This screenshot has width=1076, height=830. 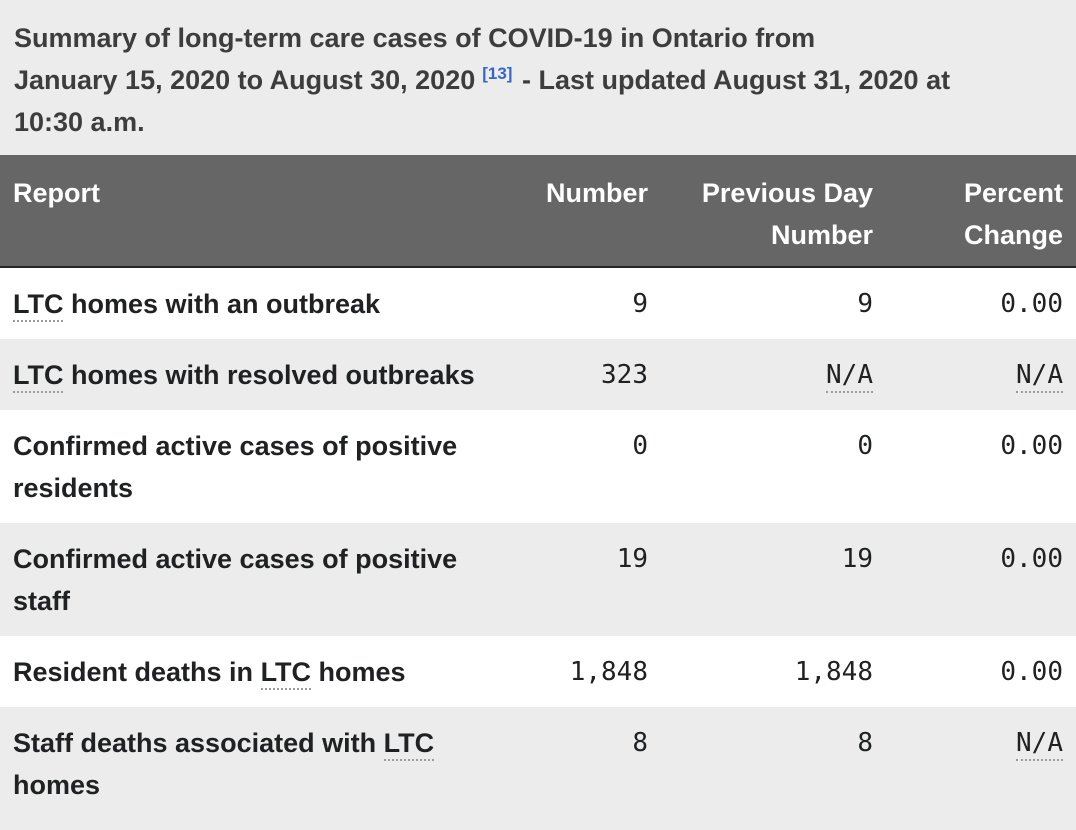 What do you see at coordinates (224, 764) in the screenshot?
I see `report-cell: Staff deaths associated with LTC homes` at bounding box center [224, 764].